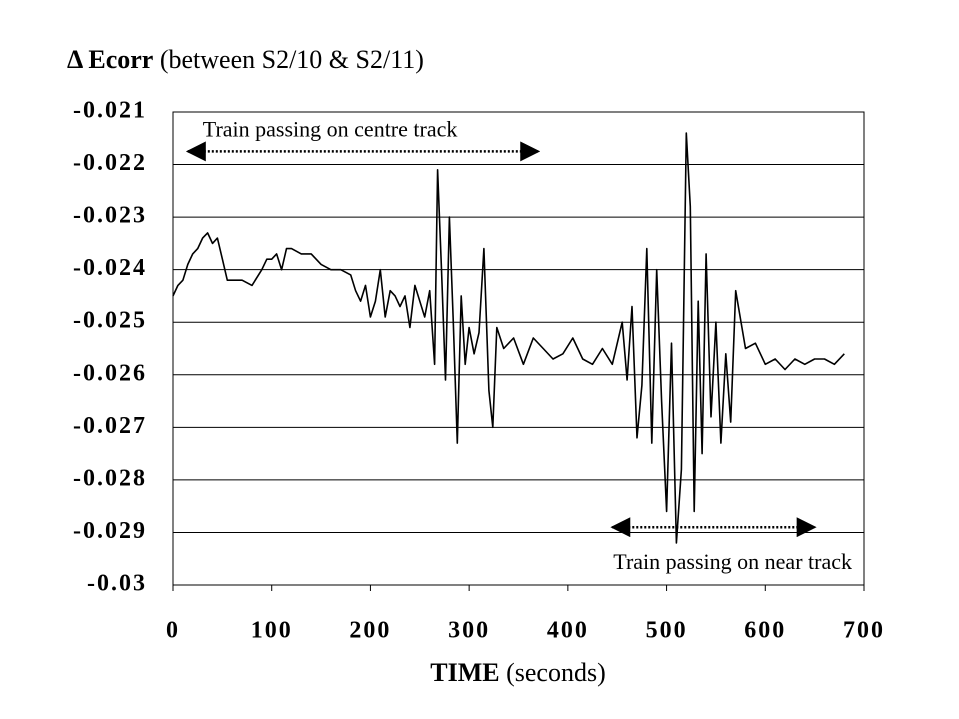  Describe the element at coordinates (272, 631) in the screenshot. I see `x-tick-label: 100` at that location.